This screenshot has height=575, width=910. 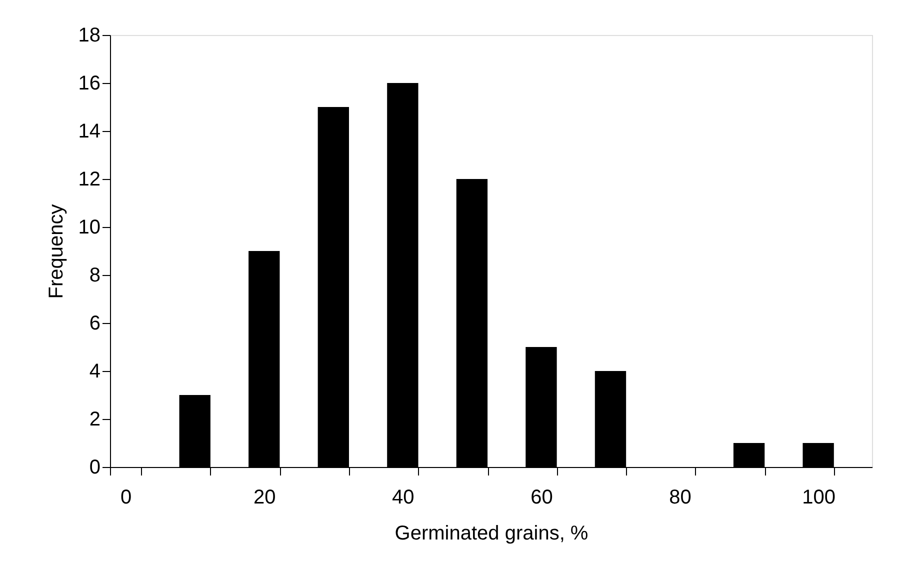 I want to click on y-tick-label: 10, so click(x=89, y=227).